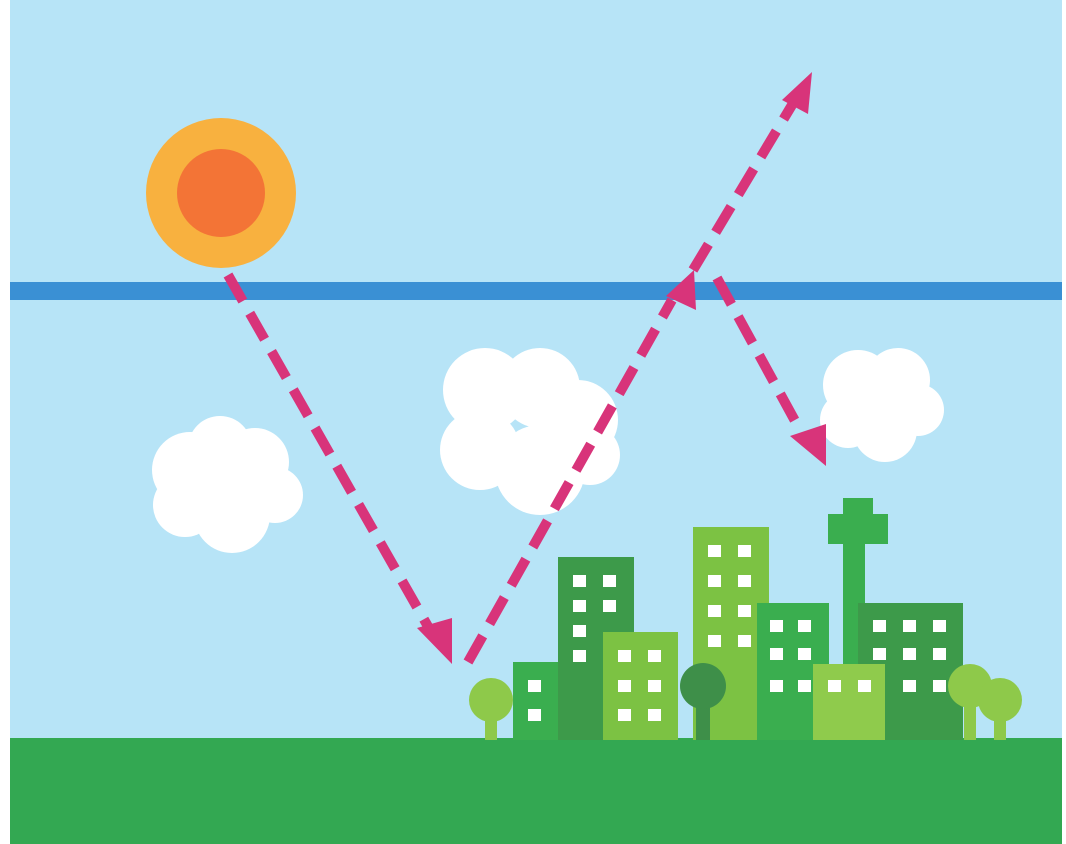 The width and height of the screenshot is (1066, 844). What do you see at coordinates (985, 702) in the screenshot?
I see `tree-right` at bounding box center [985, 702].